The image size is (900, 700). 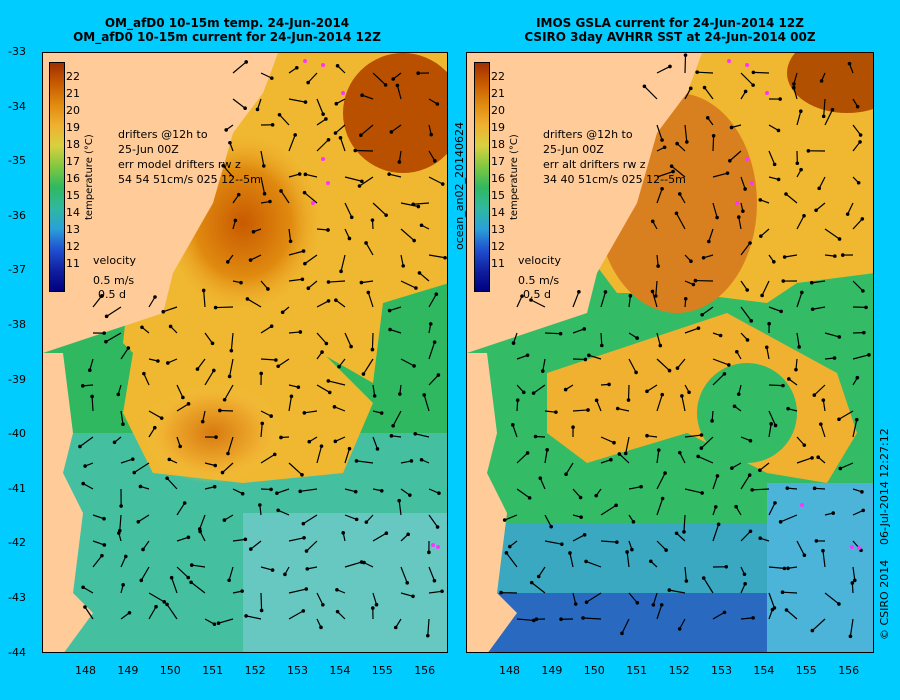 I want to click on lon-tick-label: 150, so click(x=594, y=670).